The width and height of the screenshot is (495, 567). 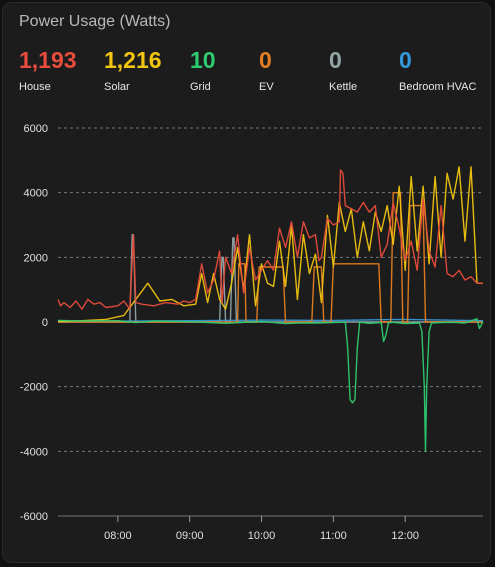 I want to click on stat-label: House, so click(x=35, y=87).